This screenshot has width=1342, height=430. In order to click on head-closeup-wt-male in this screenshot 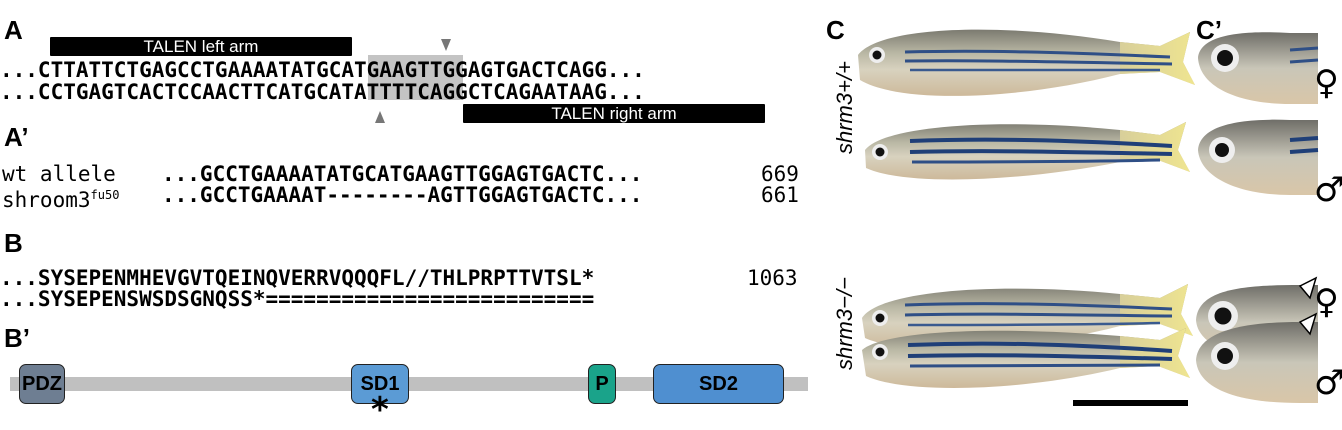, I will do `click(1258, 157)`.